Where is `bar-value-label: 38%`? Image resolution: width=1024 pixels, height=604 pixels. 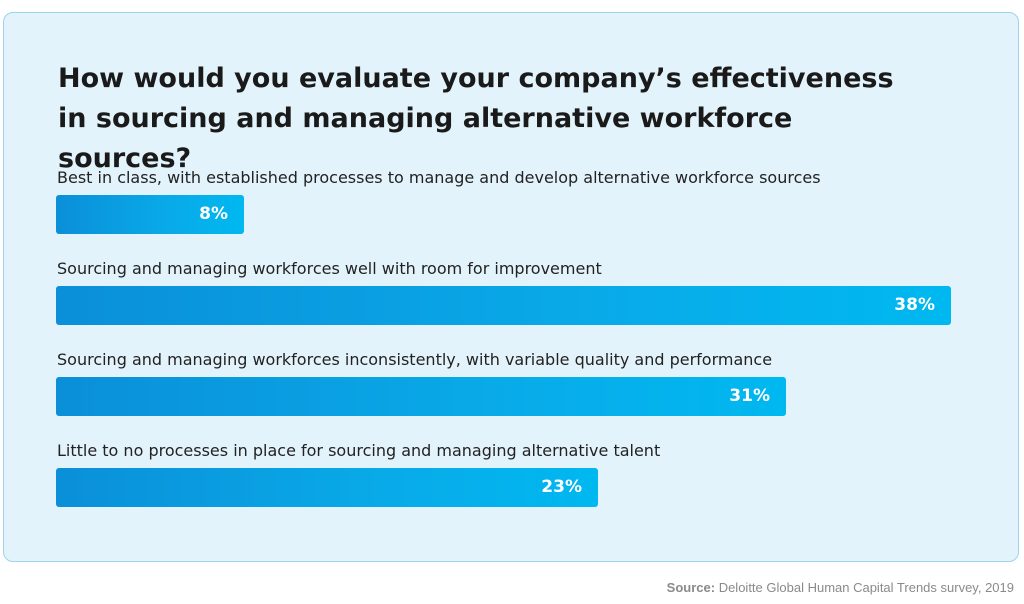 bar-value-label: 38% is located at coordinates (914, 305).